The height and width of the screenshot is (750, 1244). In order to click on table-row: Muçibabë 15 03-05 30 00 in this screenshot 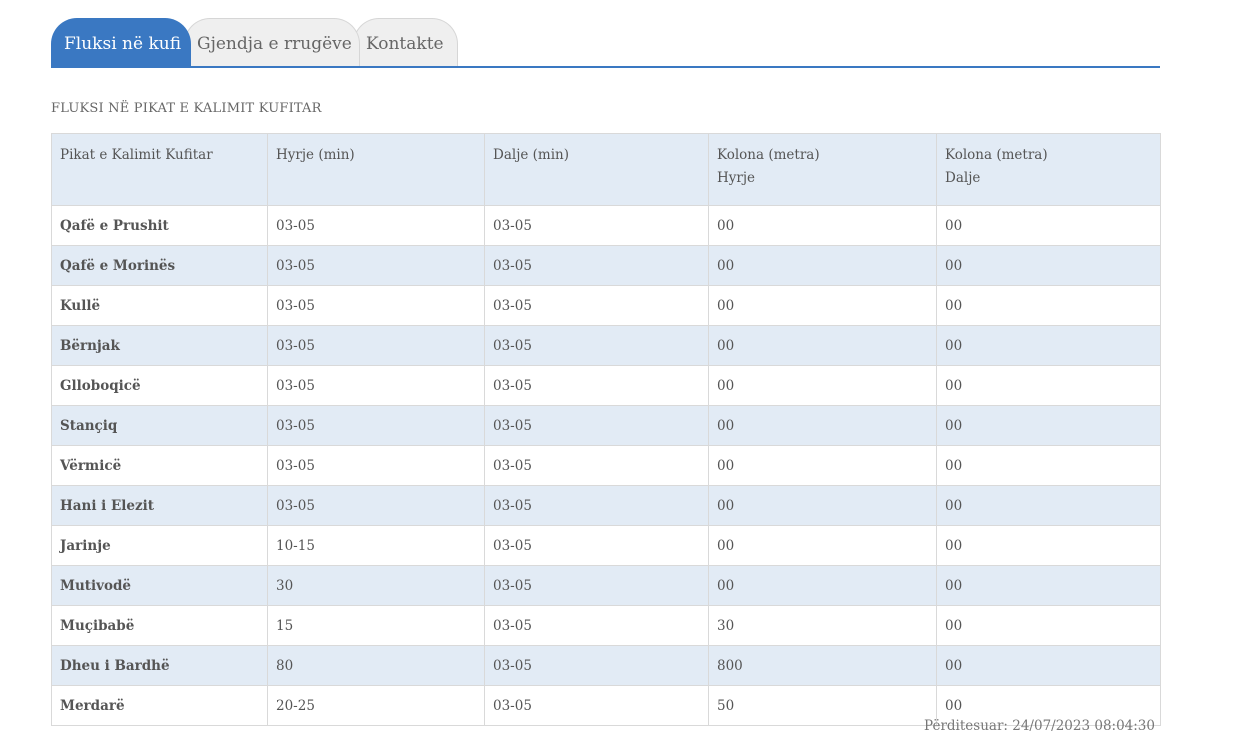, I will do `click(606, 625)`.